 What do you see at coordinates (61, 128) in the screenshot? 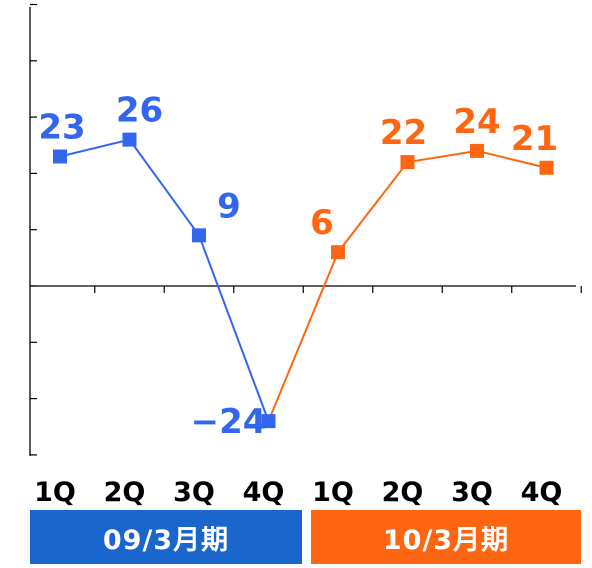
I see `data-label: 23` at bounding box center [61, 128].